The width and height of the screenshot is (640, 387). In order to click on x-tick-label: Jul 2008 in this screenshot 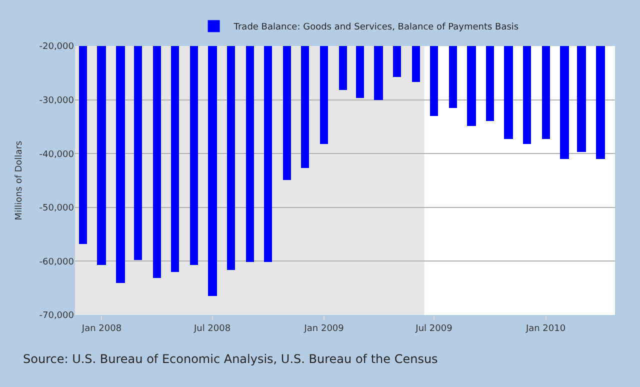, I will do `click(211, 329)`.